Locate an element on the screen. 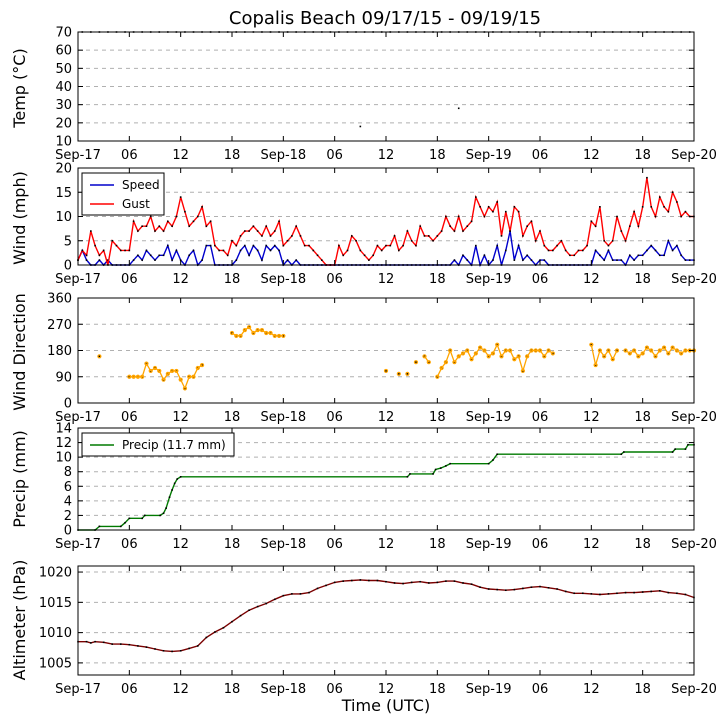 The height and width of the screenshot is (725, 725). y-axis-label: Wind Direction is located at coordinates (19, 352).